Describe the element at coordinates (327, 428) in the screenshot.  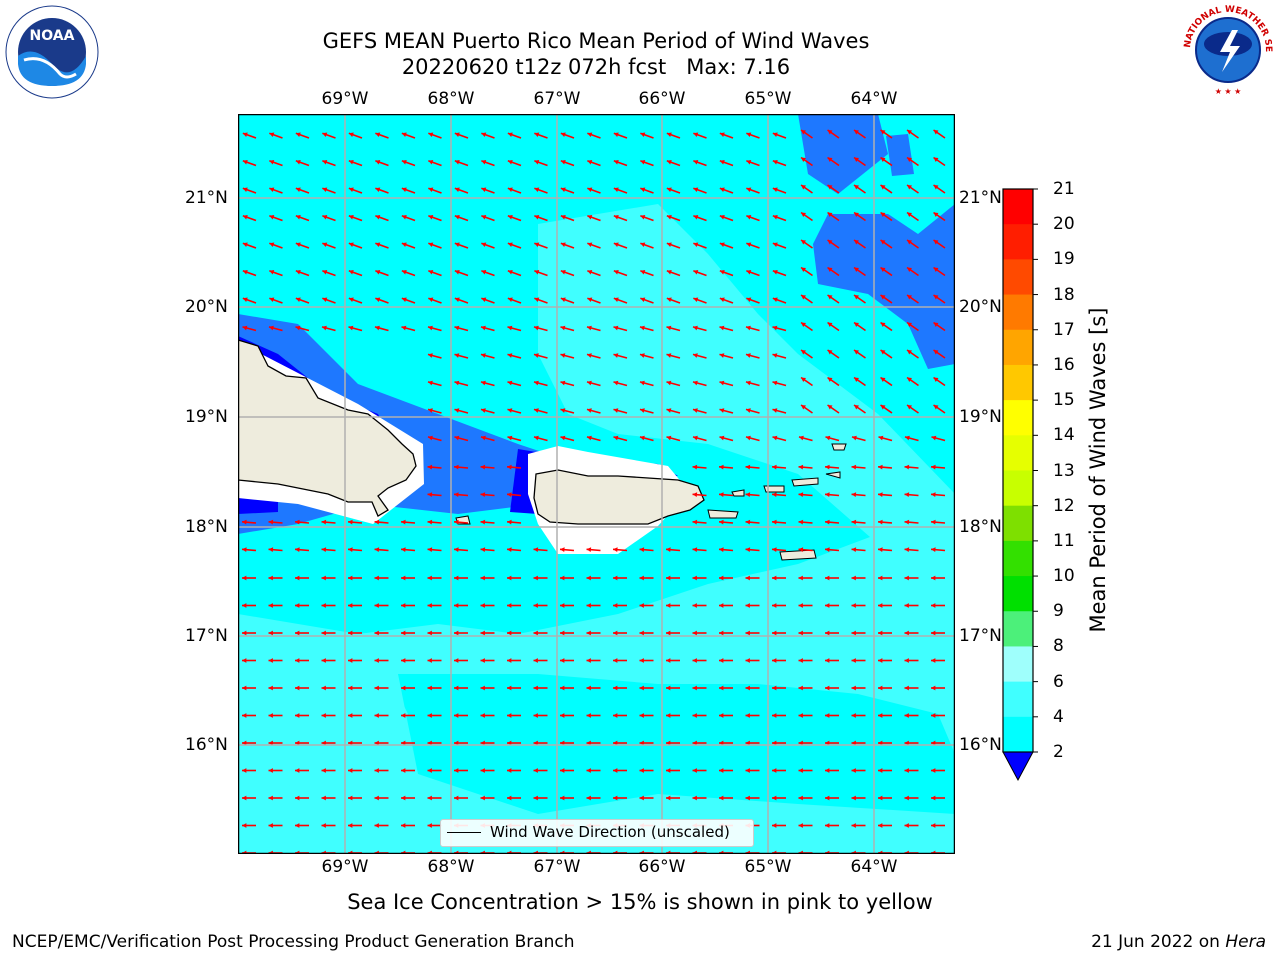
I see `land-hispaniola` at that location.